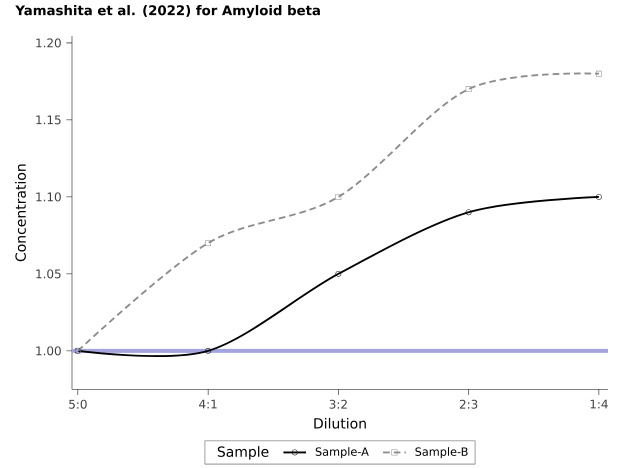  What do you see at coordinates (20, 213) in the screenshot?
I see `y-axis-title: Concentration` at bounding box center [20, 213].